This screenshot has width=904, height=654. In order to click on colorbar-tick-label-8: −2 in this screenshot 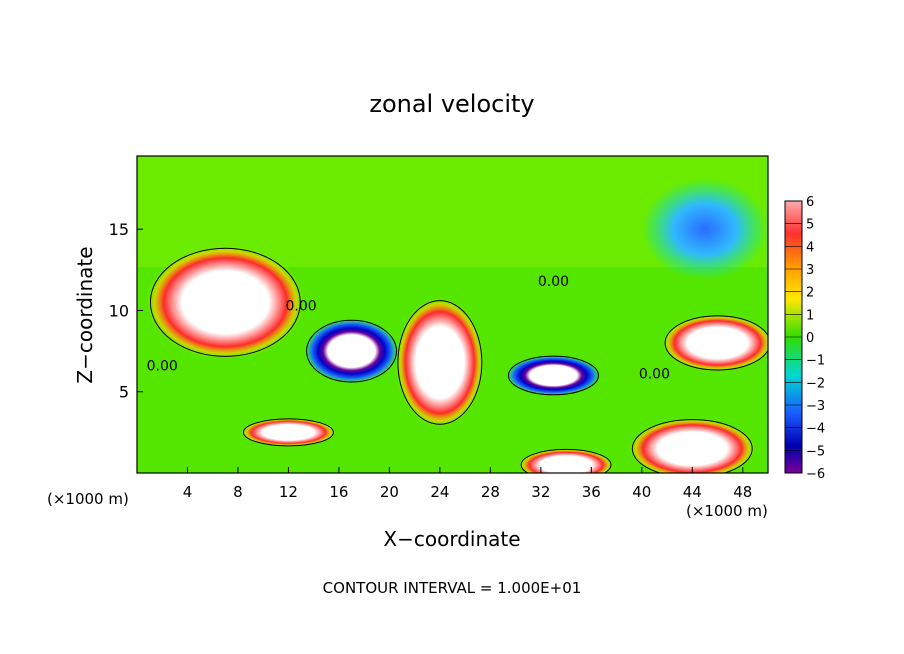, I will do `click(815, 383)`.